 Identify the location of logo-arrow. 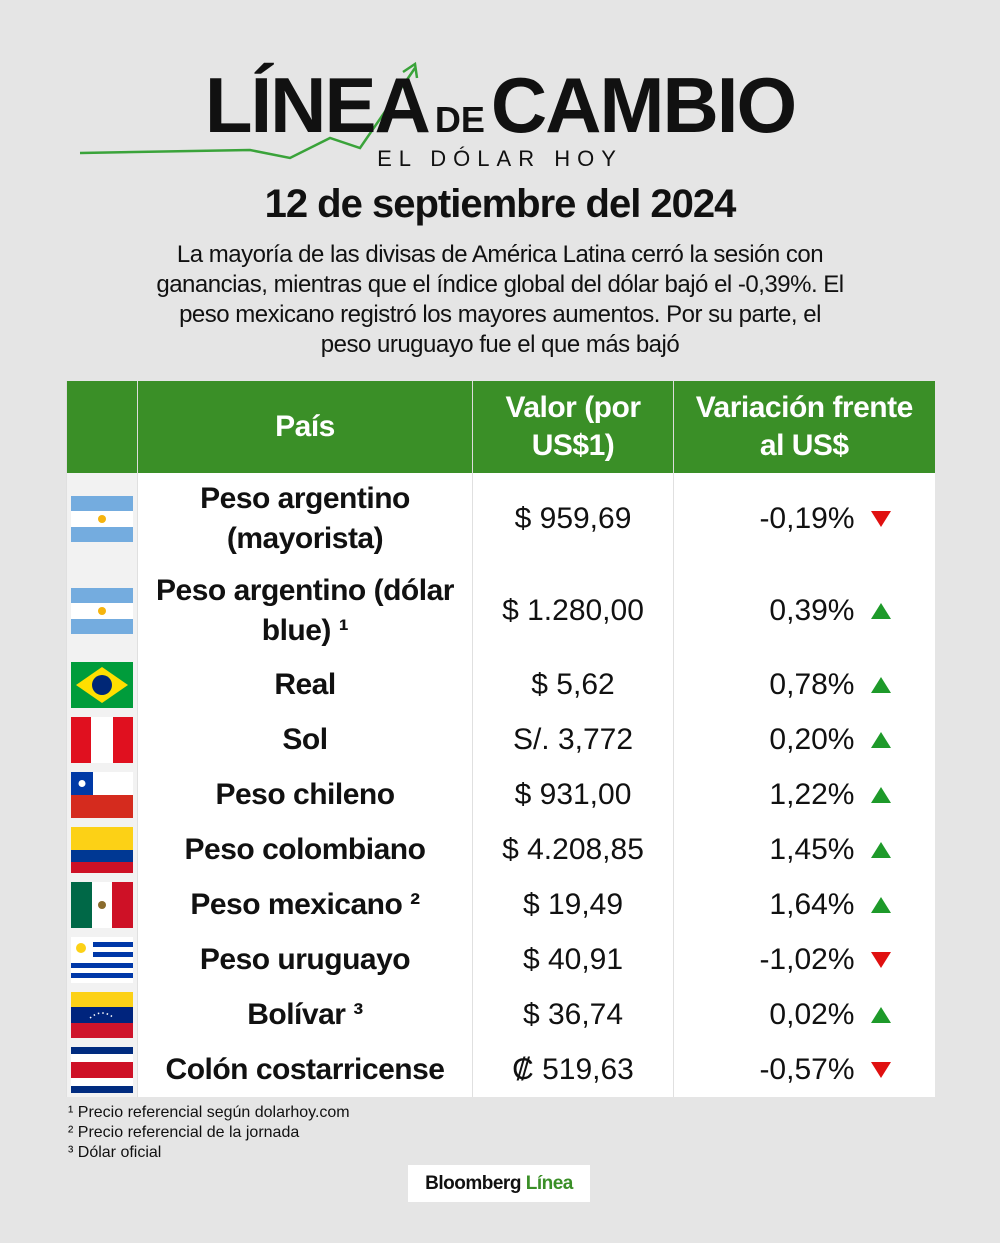
(249, 110).